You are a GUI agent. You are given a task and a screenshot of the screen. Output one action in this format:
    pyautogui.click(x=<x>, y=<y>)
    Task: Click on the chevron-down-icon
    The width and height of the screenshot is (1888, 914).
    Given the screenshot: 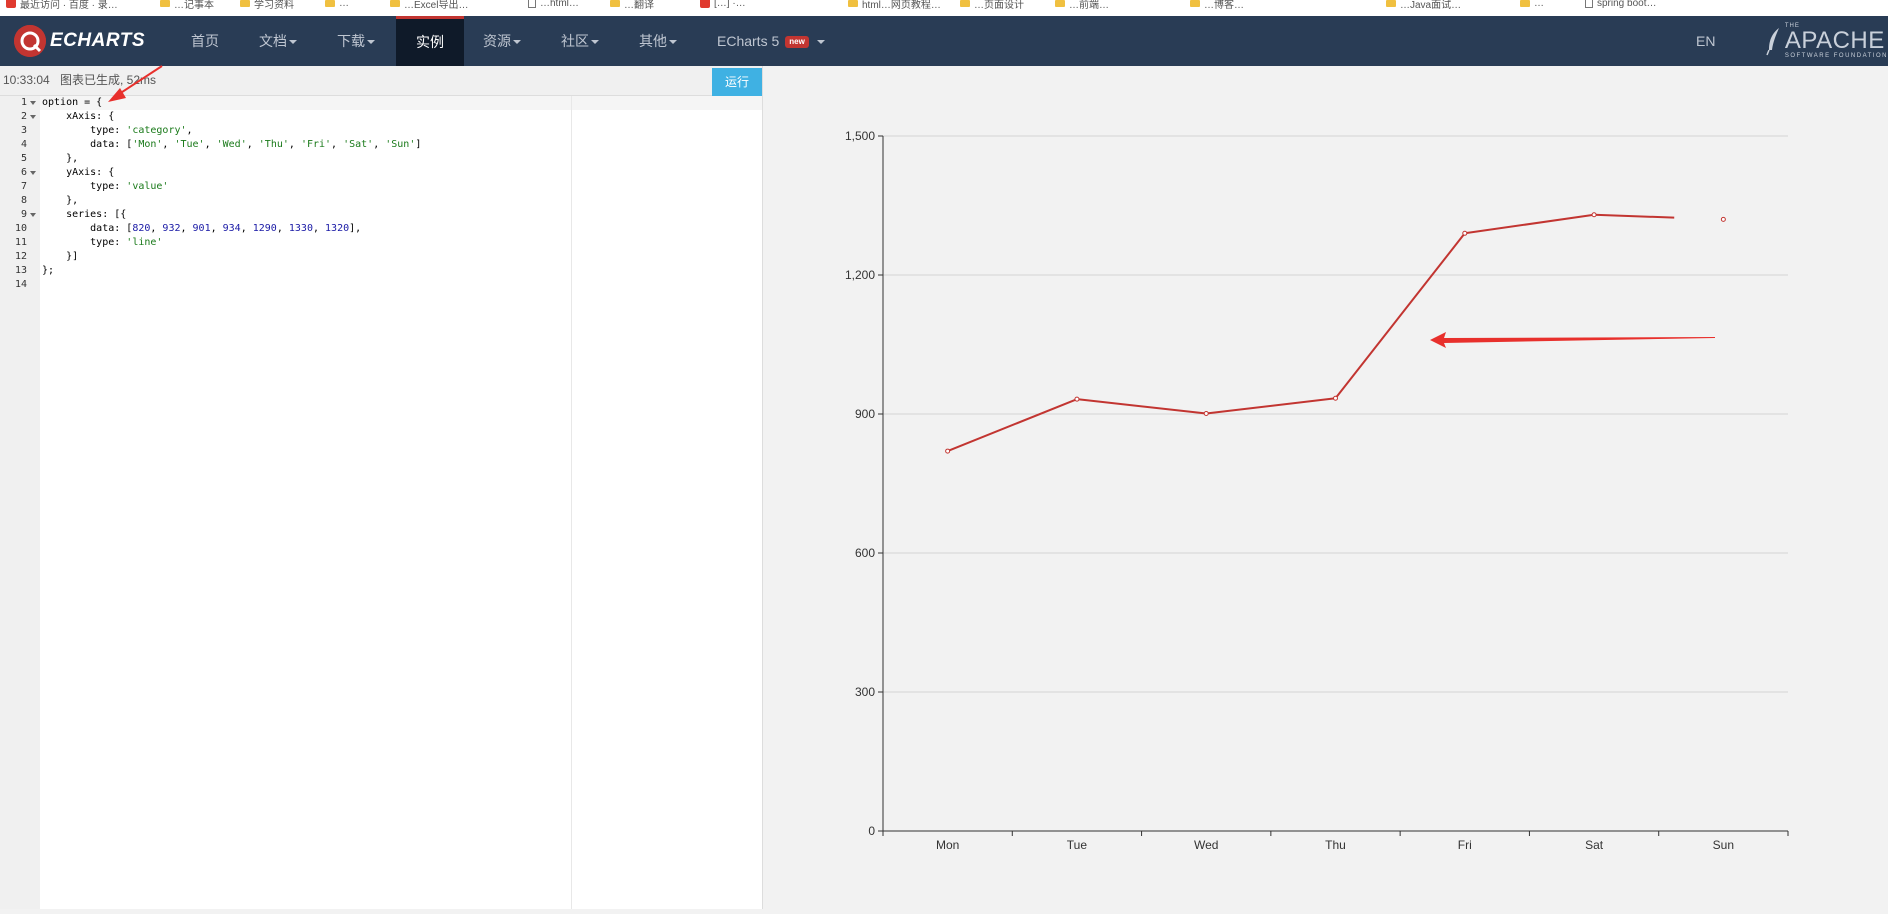 What is the action you would take?
    pyautogui.click(x=820, y=42)
    